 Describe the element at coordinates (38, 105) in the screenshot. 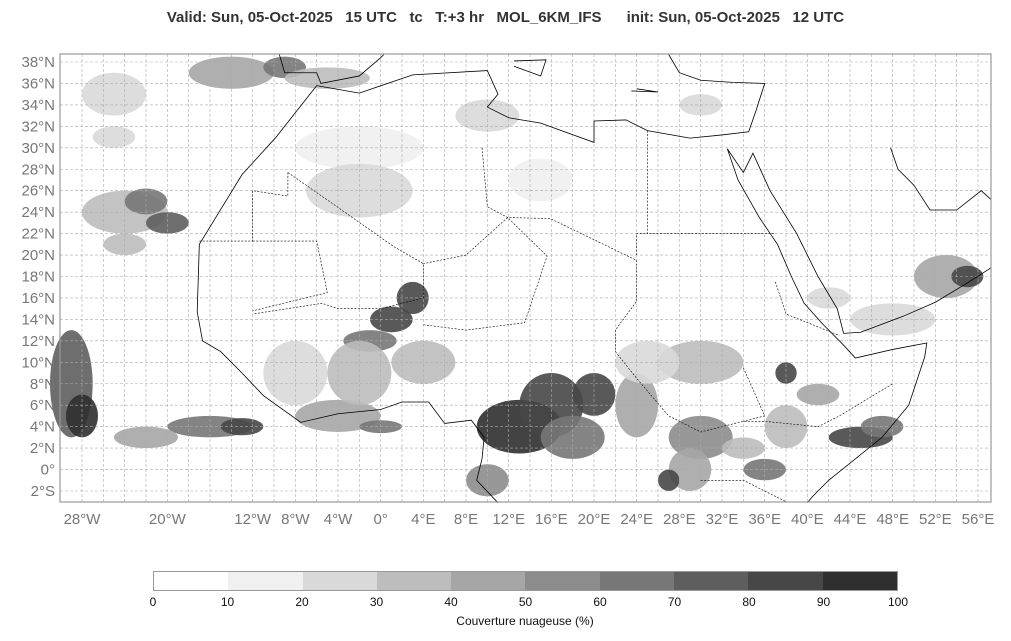

I see `lat-tick-label: 34°N` at that location.